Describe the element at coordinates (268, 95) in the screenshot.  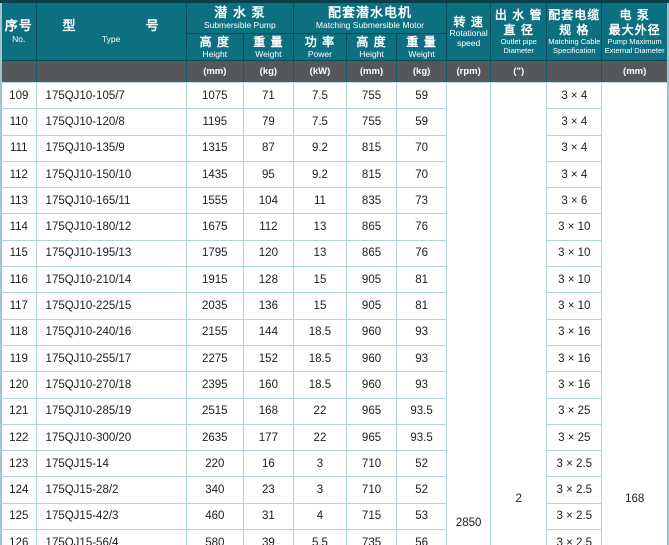
I see `pump-weight-cell: 71` at that location.